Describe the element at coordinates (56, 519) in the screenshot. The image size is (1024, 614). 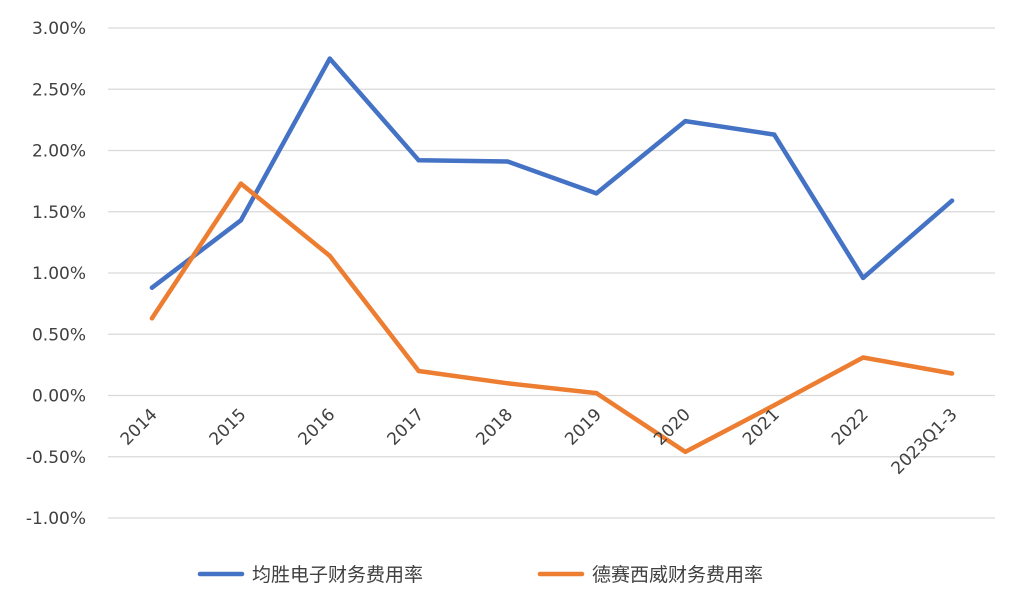
I see `y-tick-label: -1.00%` at that location.